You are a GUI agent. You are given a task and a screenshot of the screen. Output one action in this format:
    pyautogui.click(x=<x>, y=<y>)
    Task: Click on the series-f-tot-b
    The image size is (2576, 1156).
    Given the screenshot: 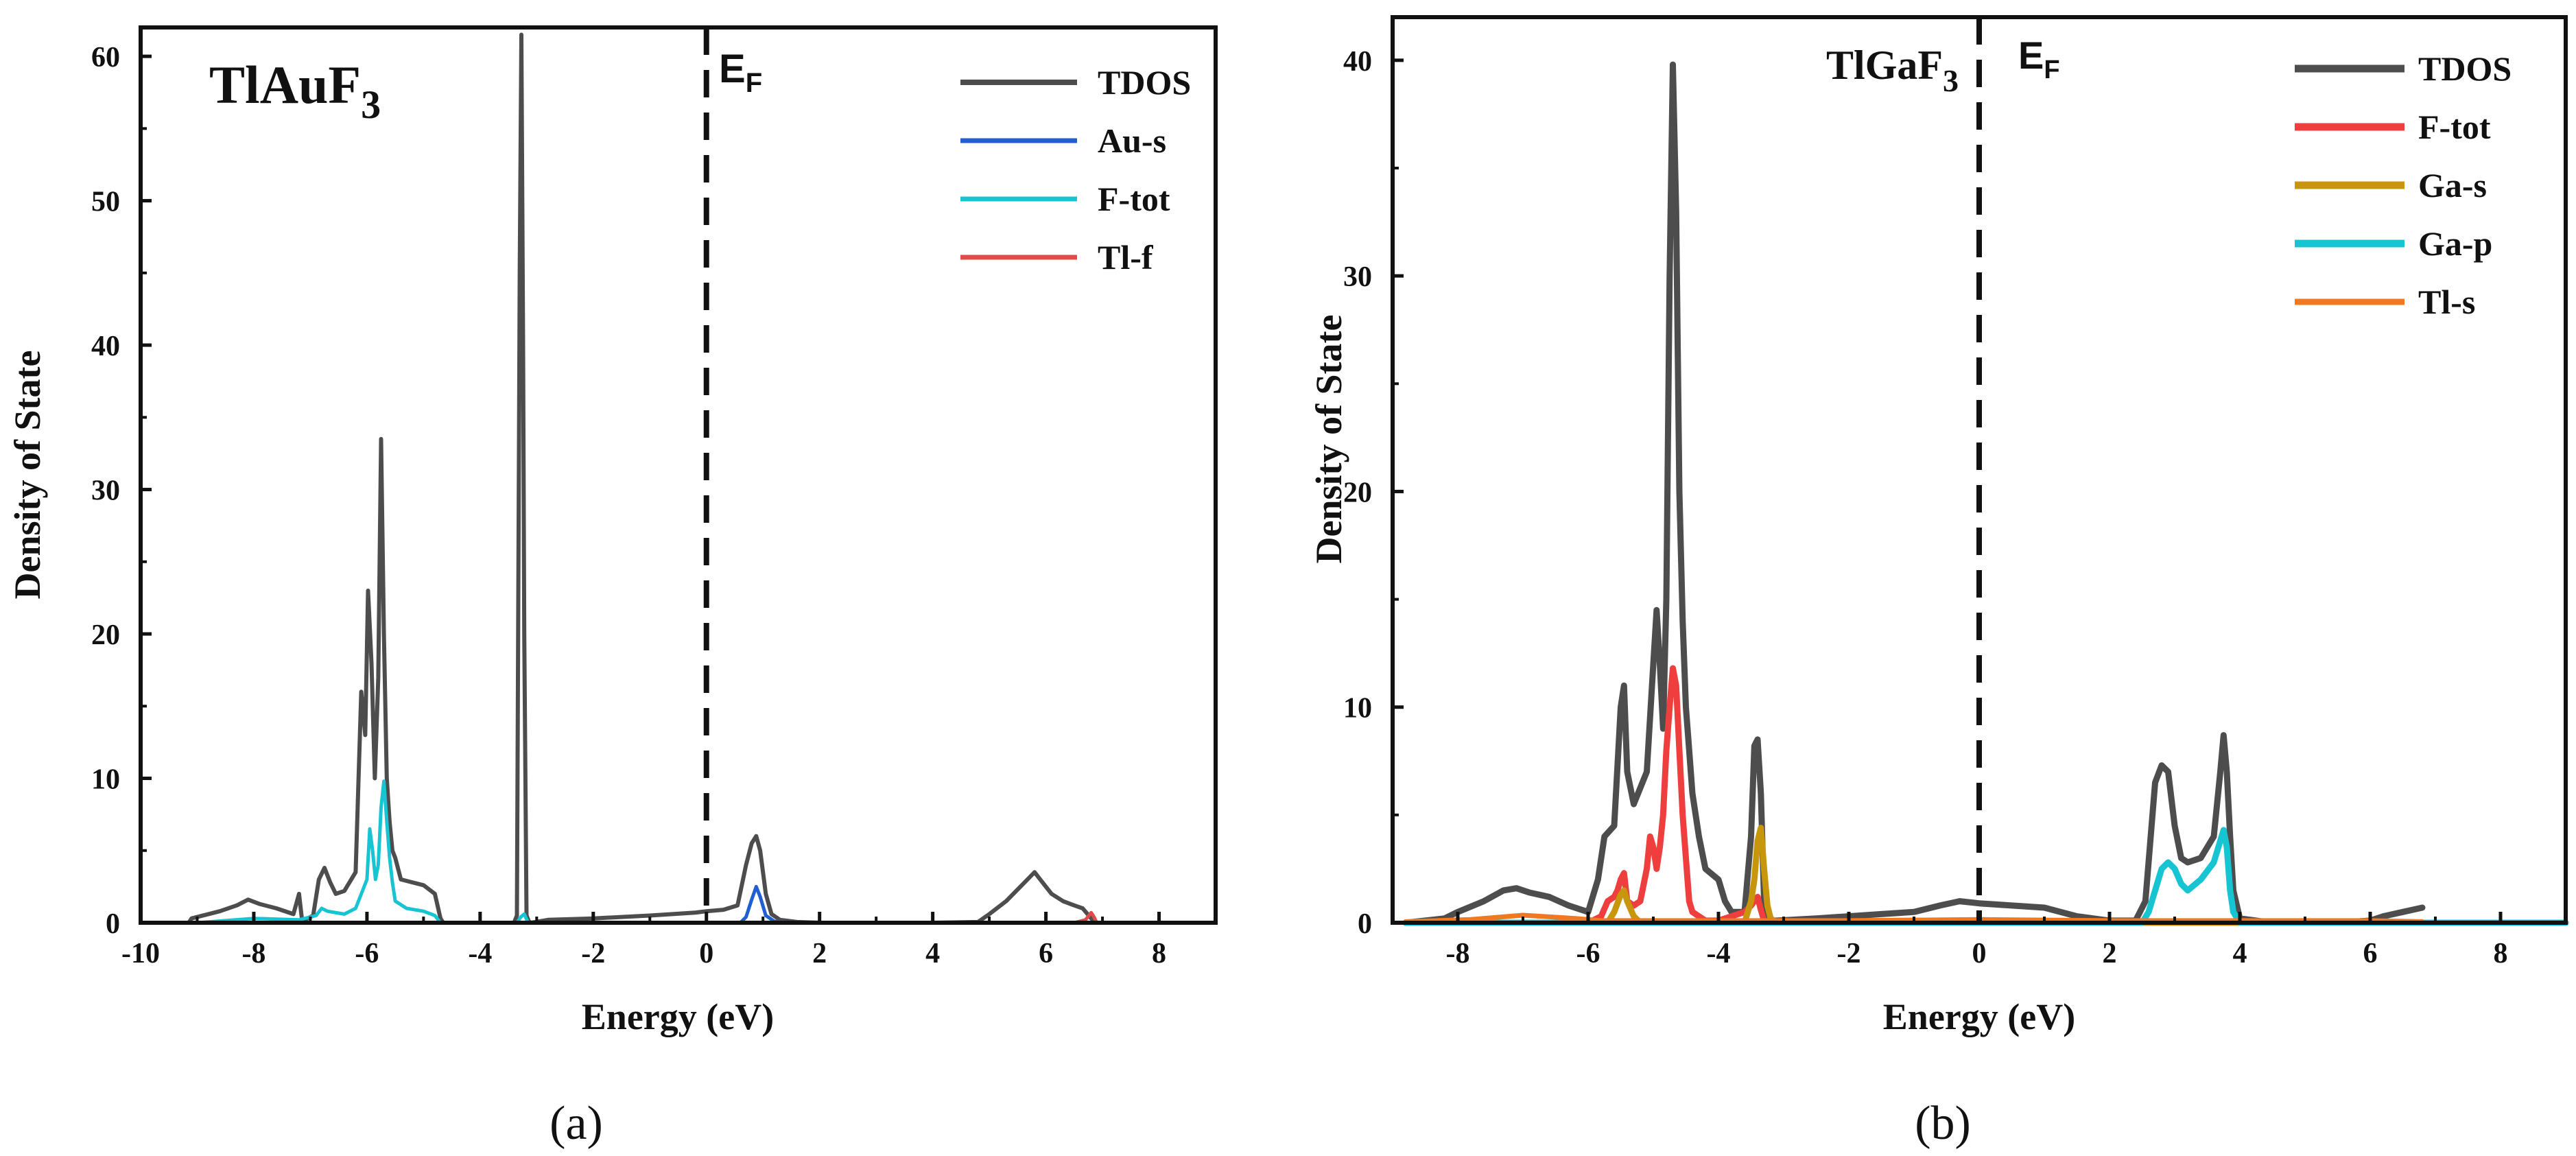 What is the action you would take?
    pyautogui.click(x=1985, y=795)
    